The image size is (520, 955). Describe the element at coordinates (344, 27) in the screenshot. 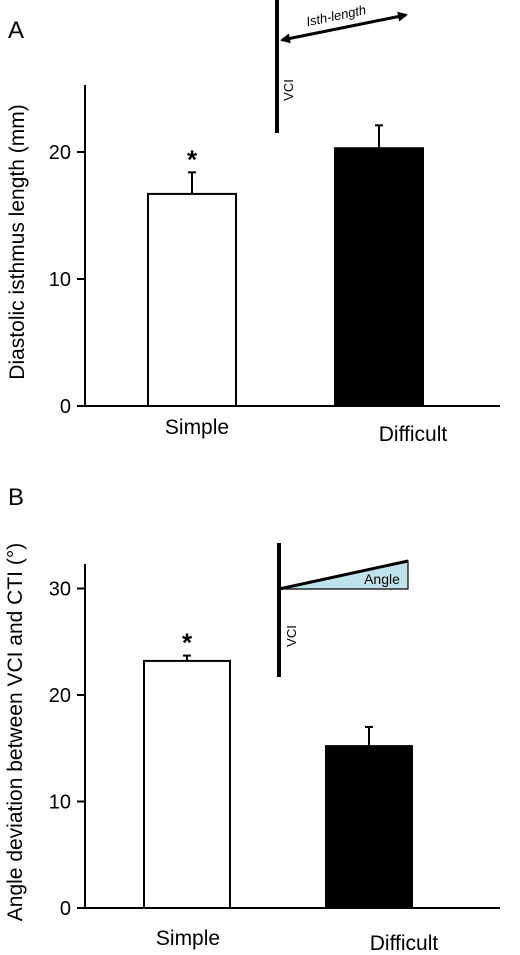

I see `panel-a-inset-double-arrow` at that location.